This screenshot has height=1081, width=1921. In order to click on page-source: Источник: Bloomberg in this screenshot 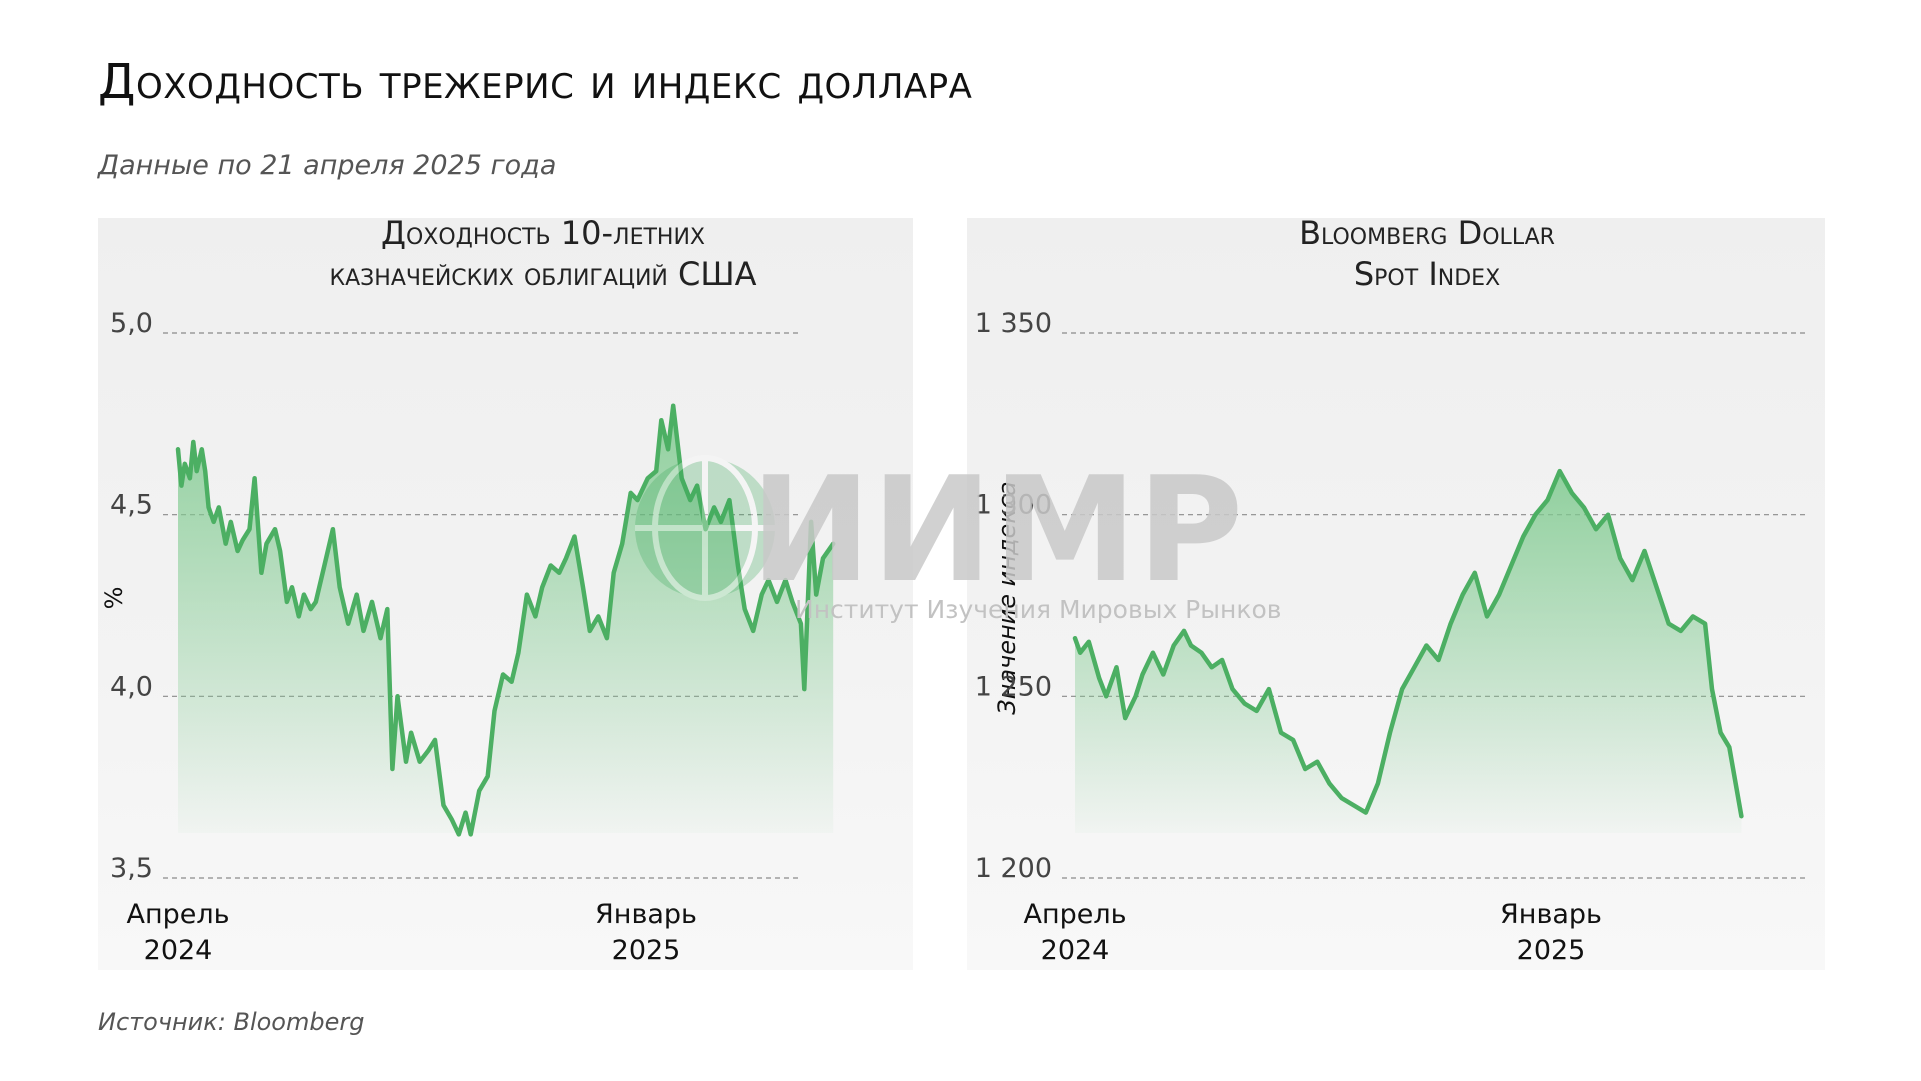, I will do `click(231, 1022)`.